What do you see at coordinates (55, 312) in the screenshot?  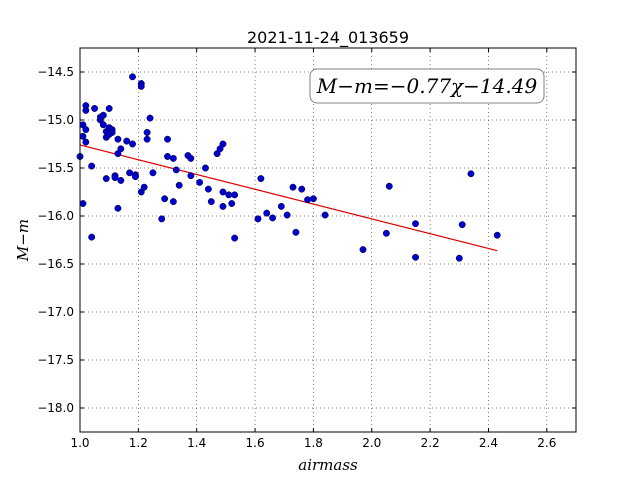 I see `y-tick-label: −17.0` at bounding box center [55, 312].